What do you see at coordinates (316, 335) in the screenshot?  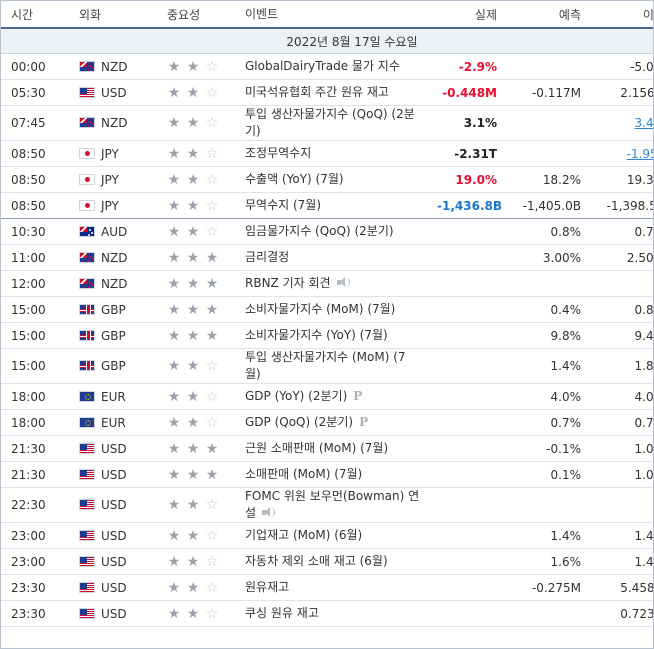 I see `event-name: 소비자물가지수 (YoY) (7월)` at bounding box center [316, 335].